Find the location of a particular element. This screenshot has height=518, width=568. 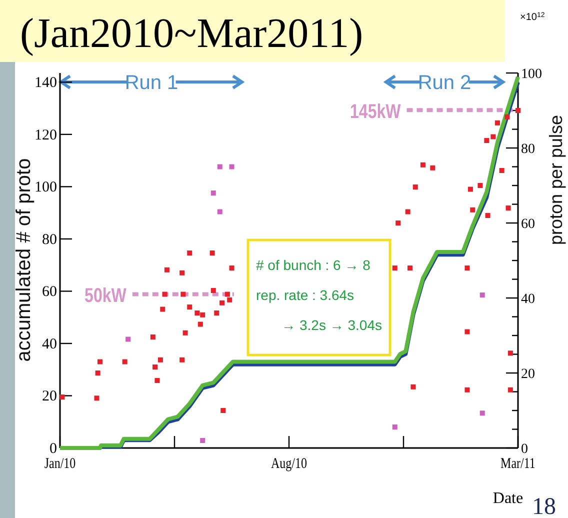

x-axis-title: Date is located at coordinates (508, 498).